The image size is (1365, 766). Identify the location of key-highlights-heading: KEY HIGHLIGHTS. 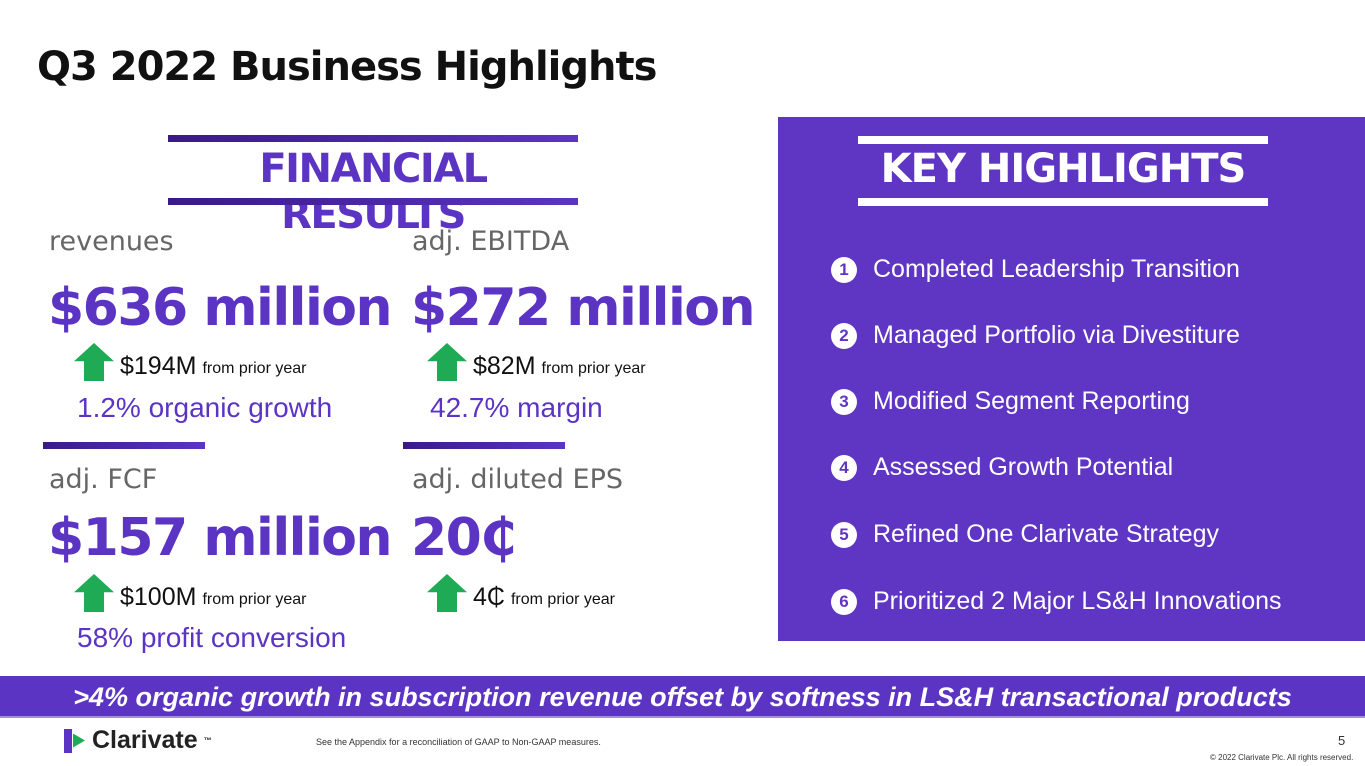
(1063, 169).